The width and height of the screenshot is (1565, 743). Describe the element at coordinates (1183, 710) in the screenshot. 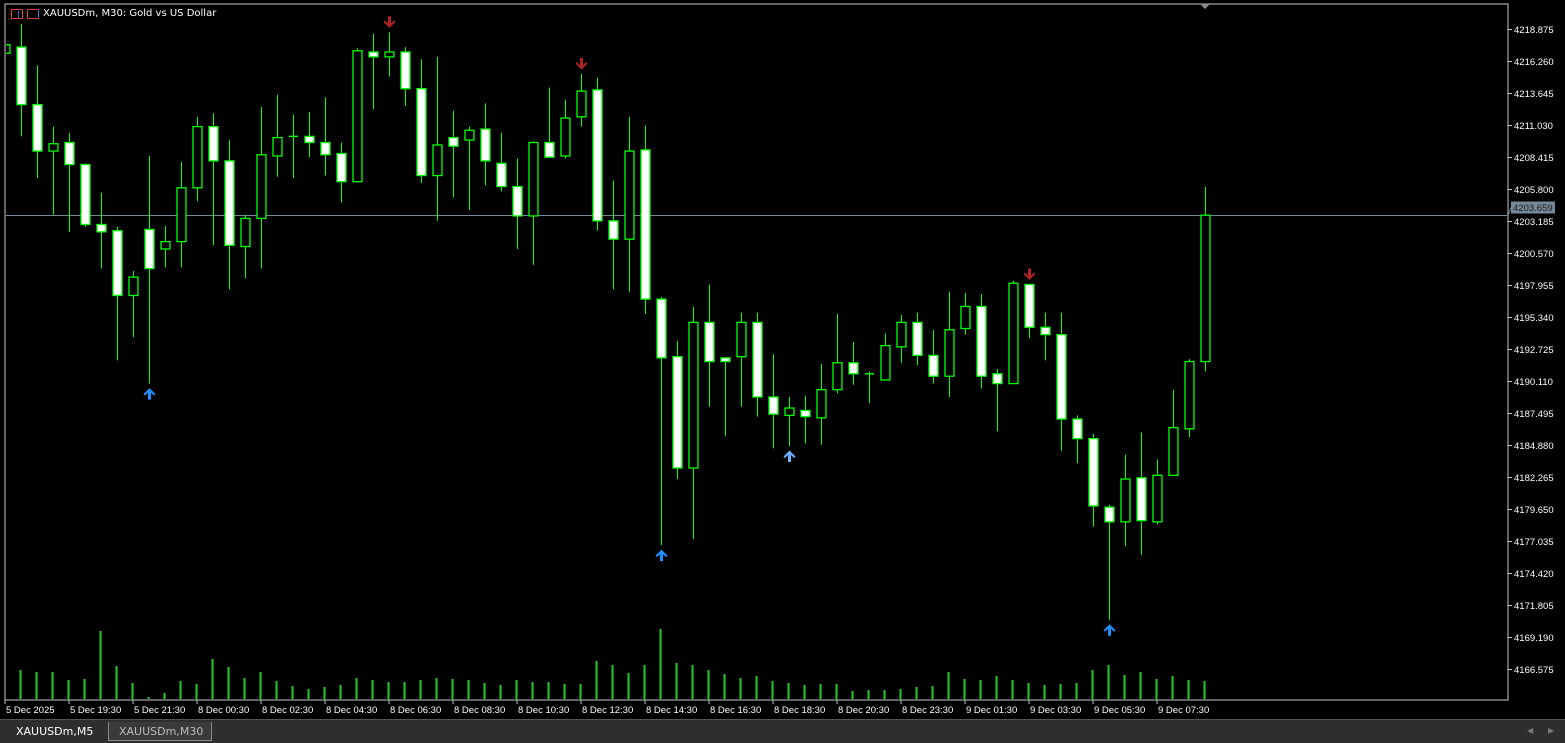

I see `x-tick-label: 9 Dec 07:30` at that location.